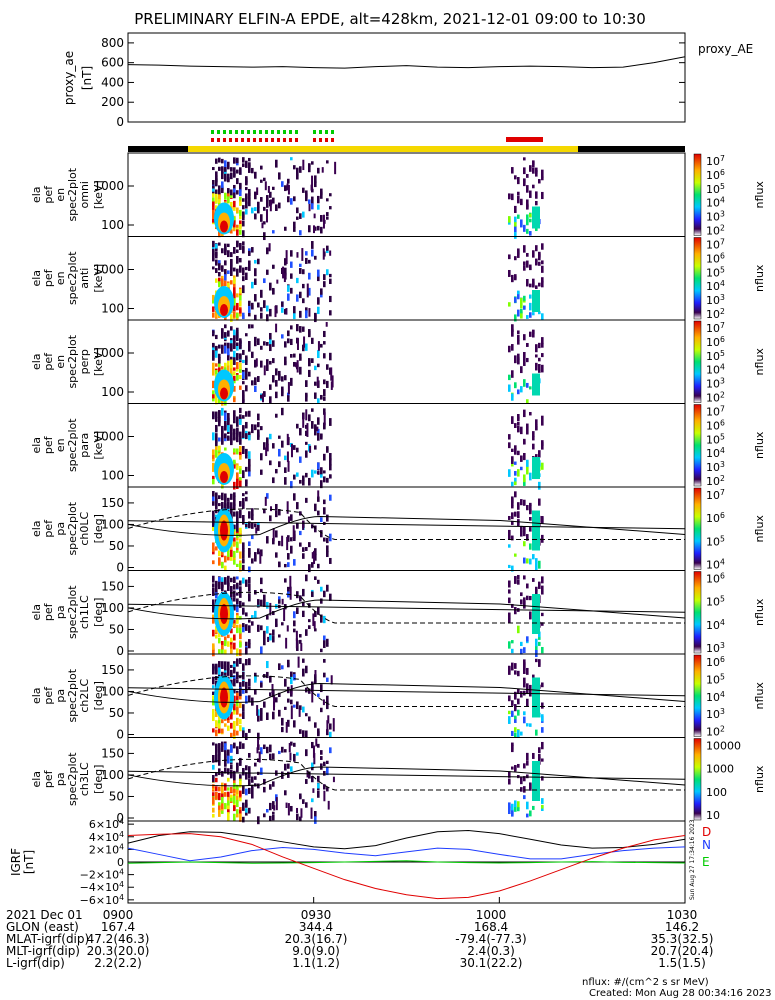 This screenshot has height=1000, width=775. What do you see at coordinates (320, 140) in the screenshot?
I see `flag-red` at bounding box center [320, 140].